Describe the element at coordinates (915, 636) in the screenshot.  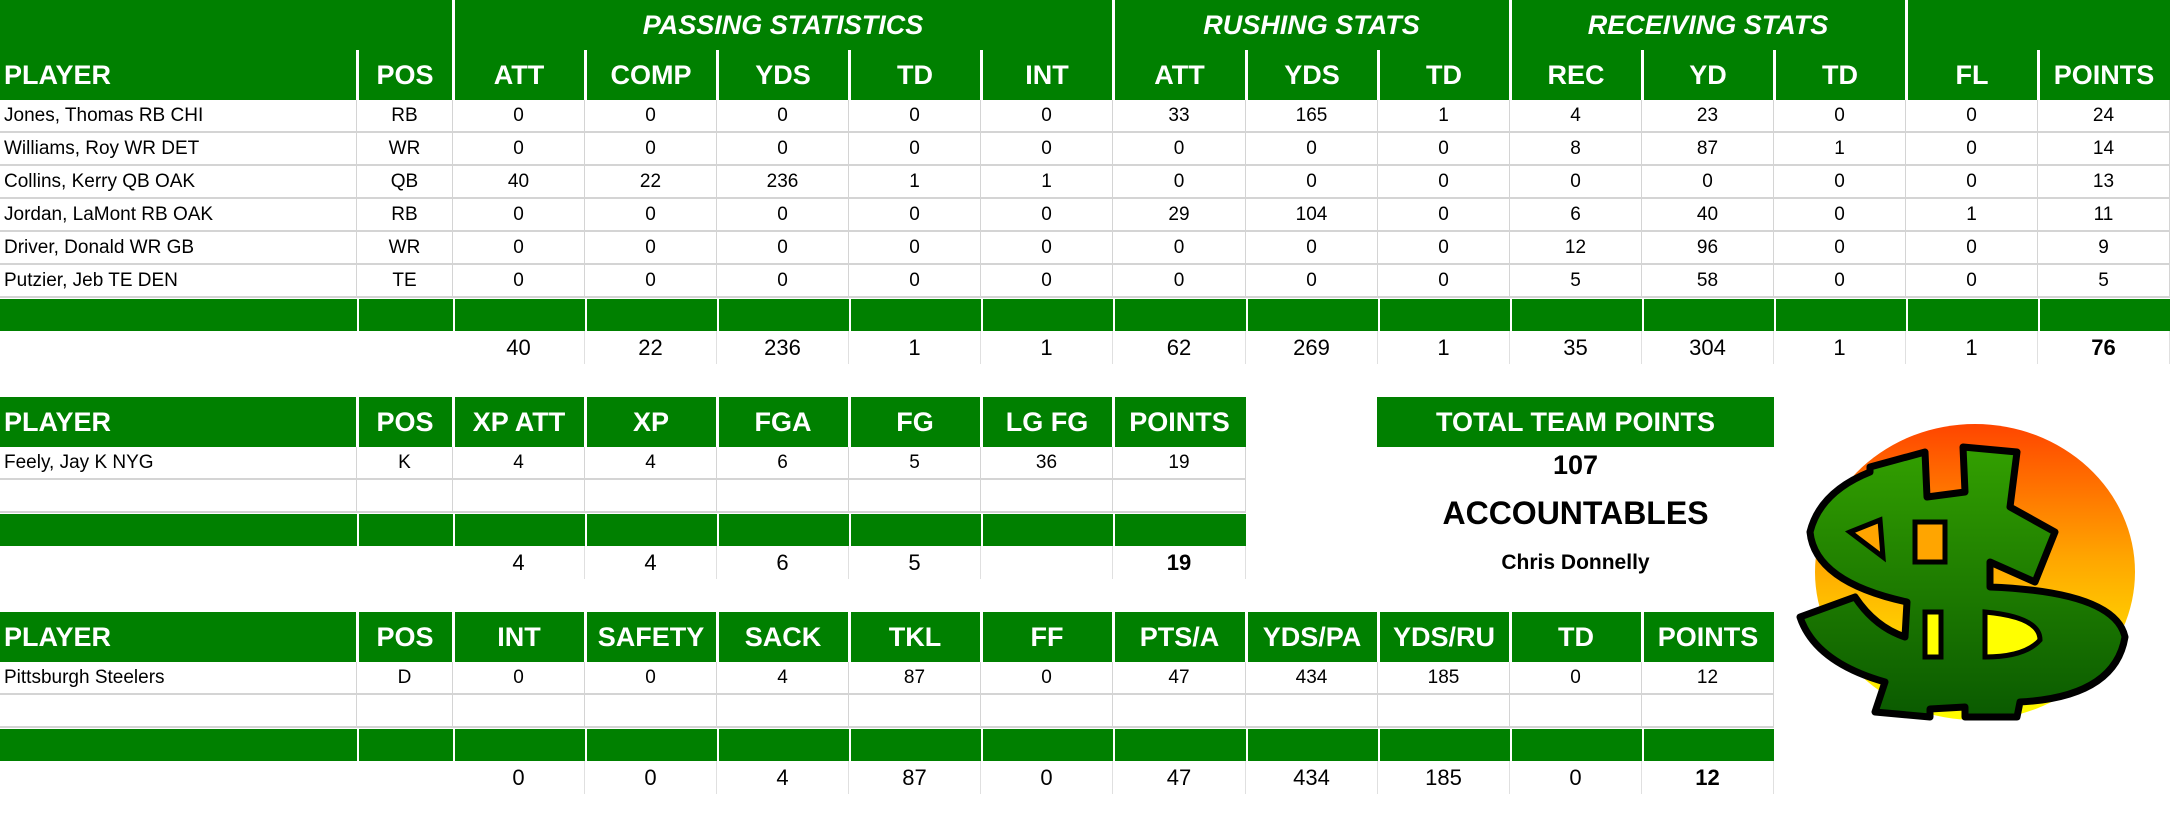
I see `column-header-tkl: TKL` at that location.